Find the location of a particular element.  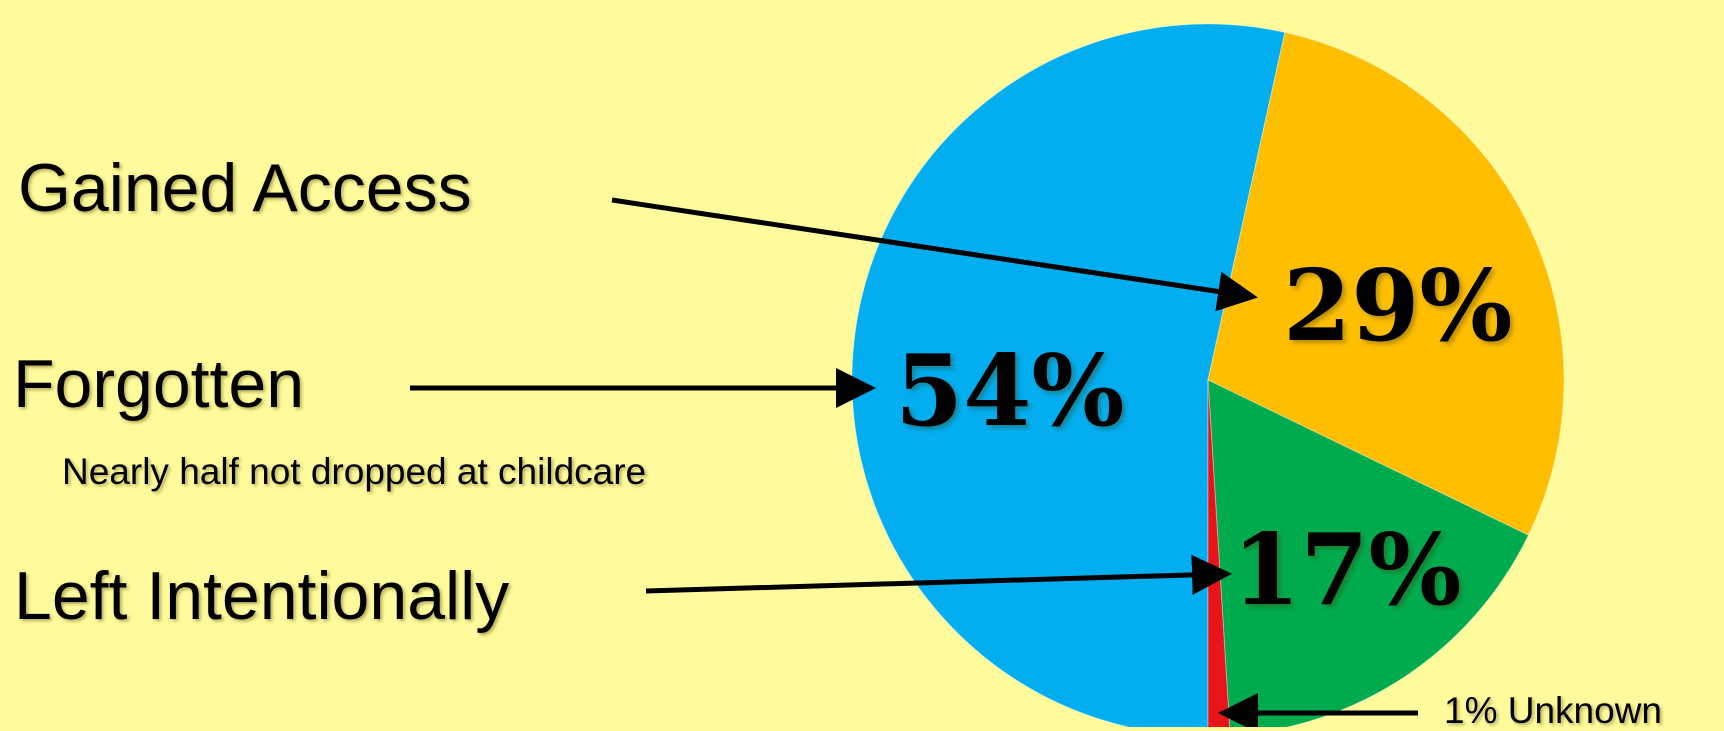

data-label-forgotten: 54% is located at coordinates (1010, 391).